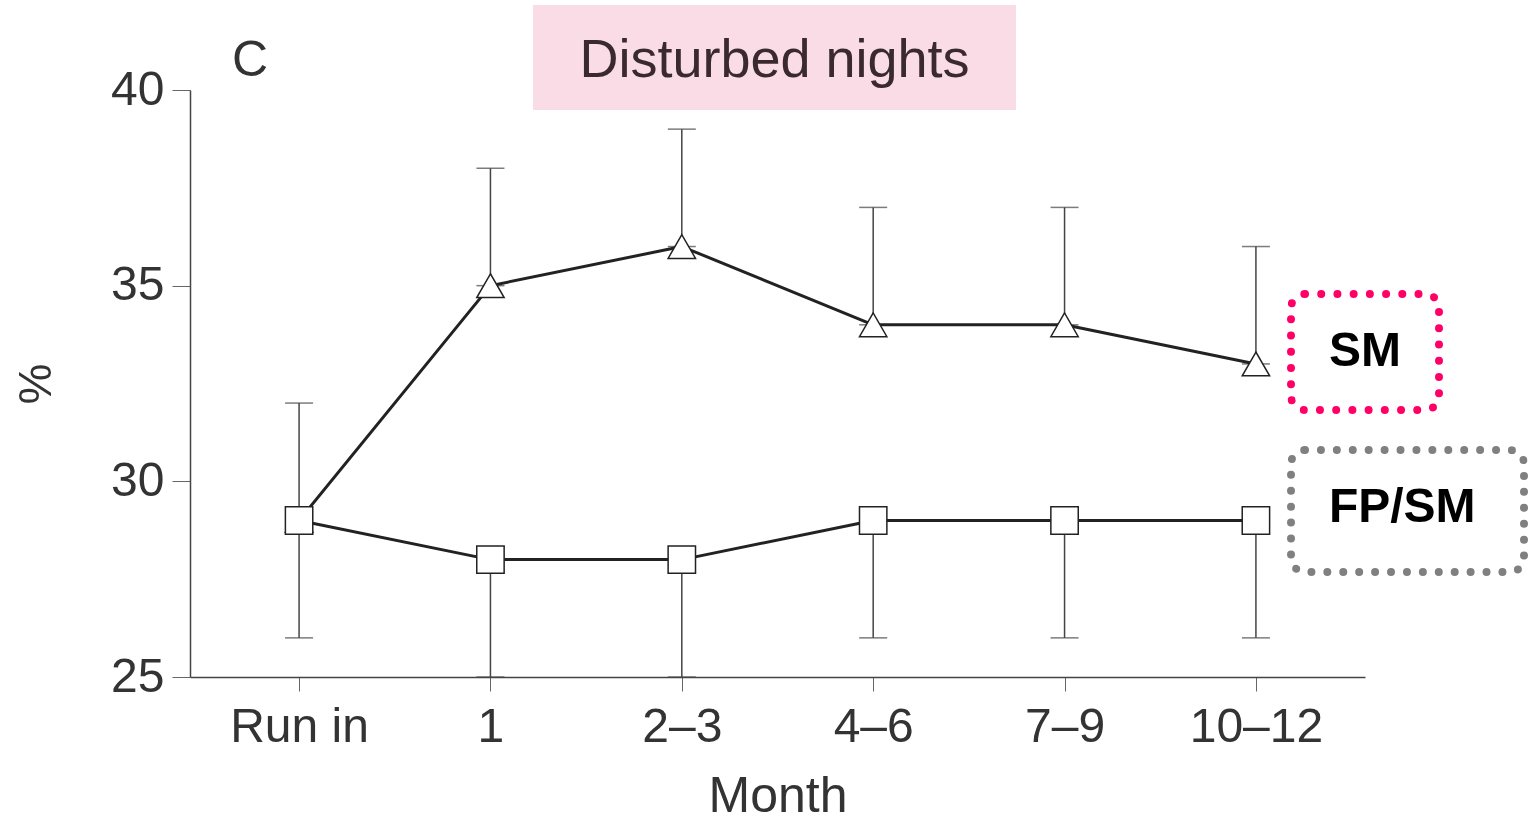 The width and height of the screenshot is (1537, 829). What do you see at coordinates (873, 725) in the screenshot?
I see `x-tick-label: 4–6` at bounding box center [873, 725].